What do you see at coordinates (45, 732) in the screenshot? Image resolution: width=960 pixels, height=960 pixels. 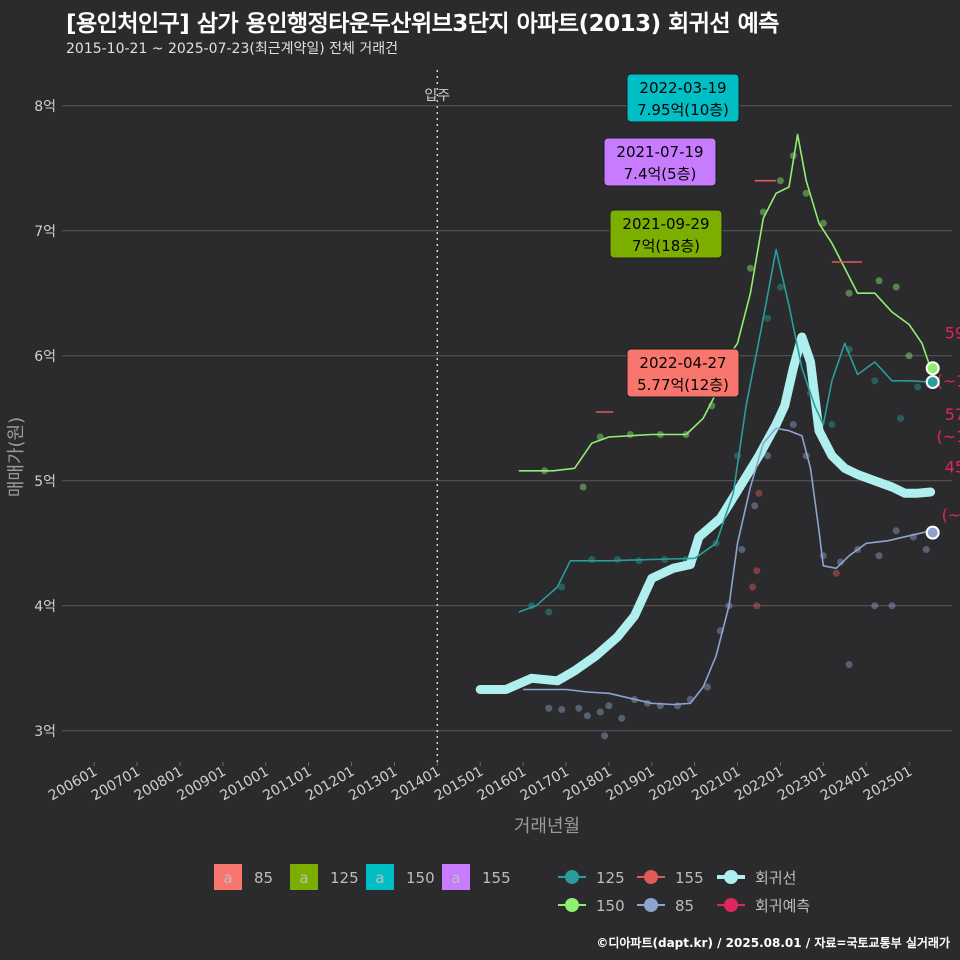 I see `y-tick-label: 3억` at bounding box center [45, 732].